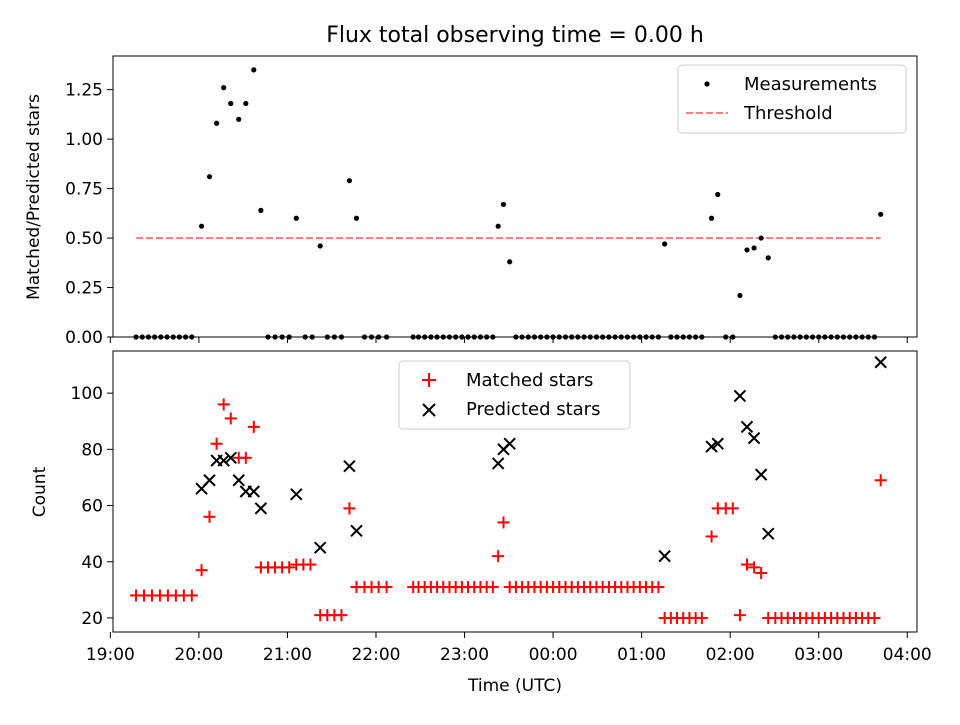 Image resolution: width=960 pixels, height=725 pixels. I want to click on top-y-tick-label: 0.50, so click(84, 239).